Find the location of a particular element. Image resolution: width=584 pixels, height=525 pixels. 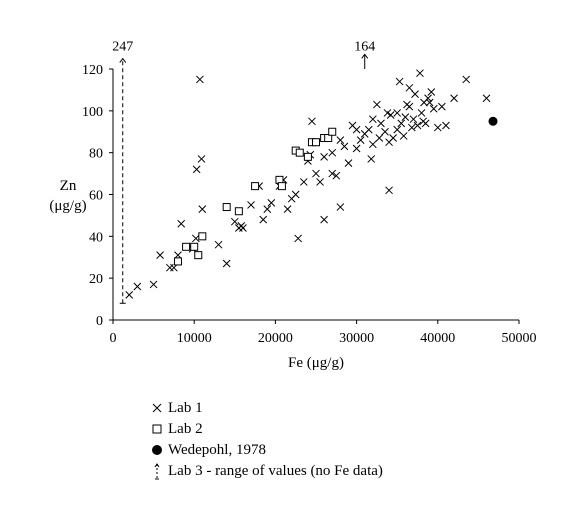

x-tick-label: 0 is located at coordinates (113, 338).